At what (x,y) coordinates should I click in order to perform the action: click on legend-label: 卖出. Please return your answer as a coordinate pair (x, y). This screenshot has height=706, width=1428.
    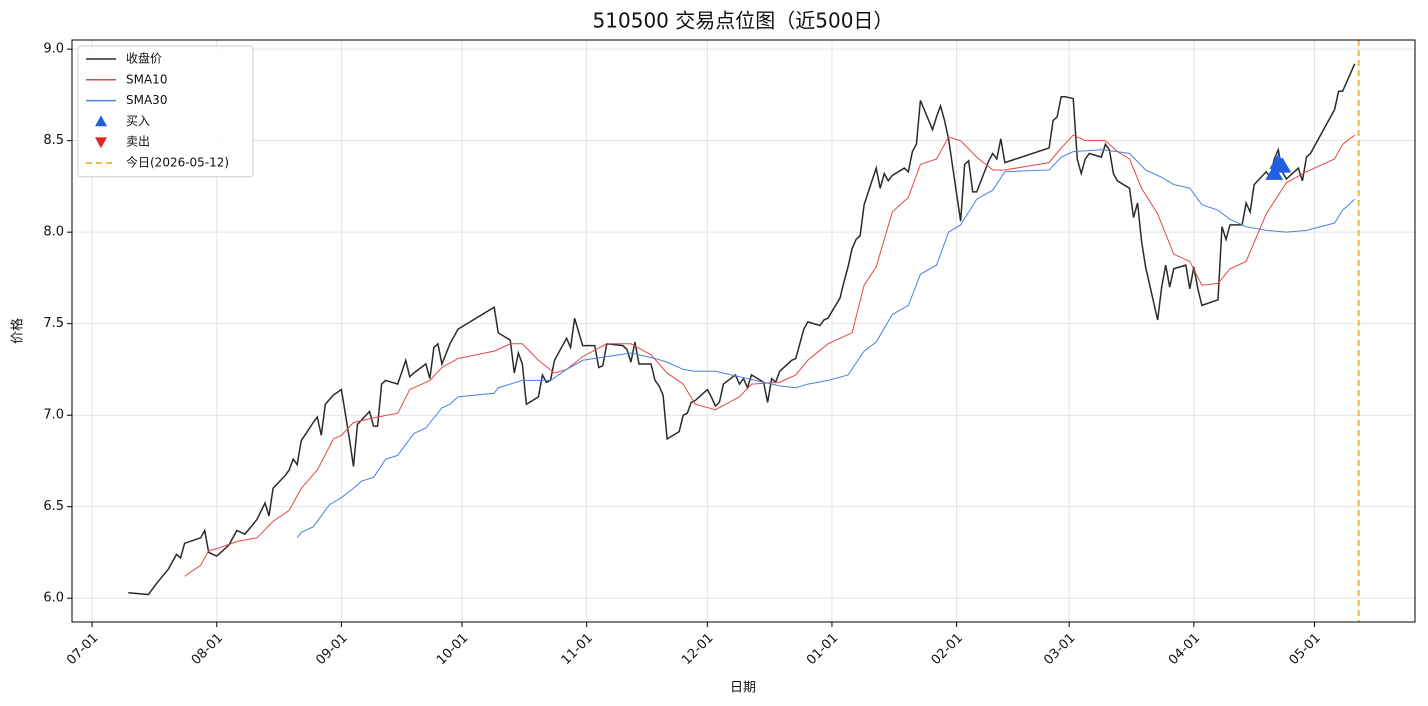
    Looking at the image, I should click on (138, 142).